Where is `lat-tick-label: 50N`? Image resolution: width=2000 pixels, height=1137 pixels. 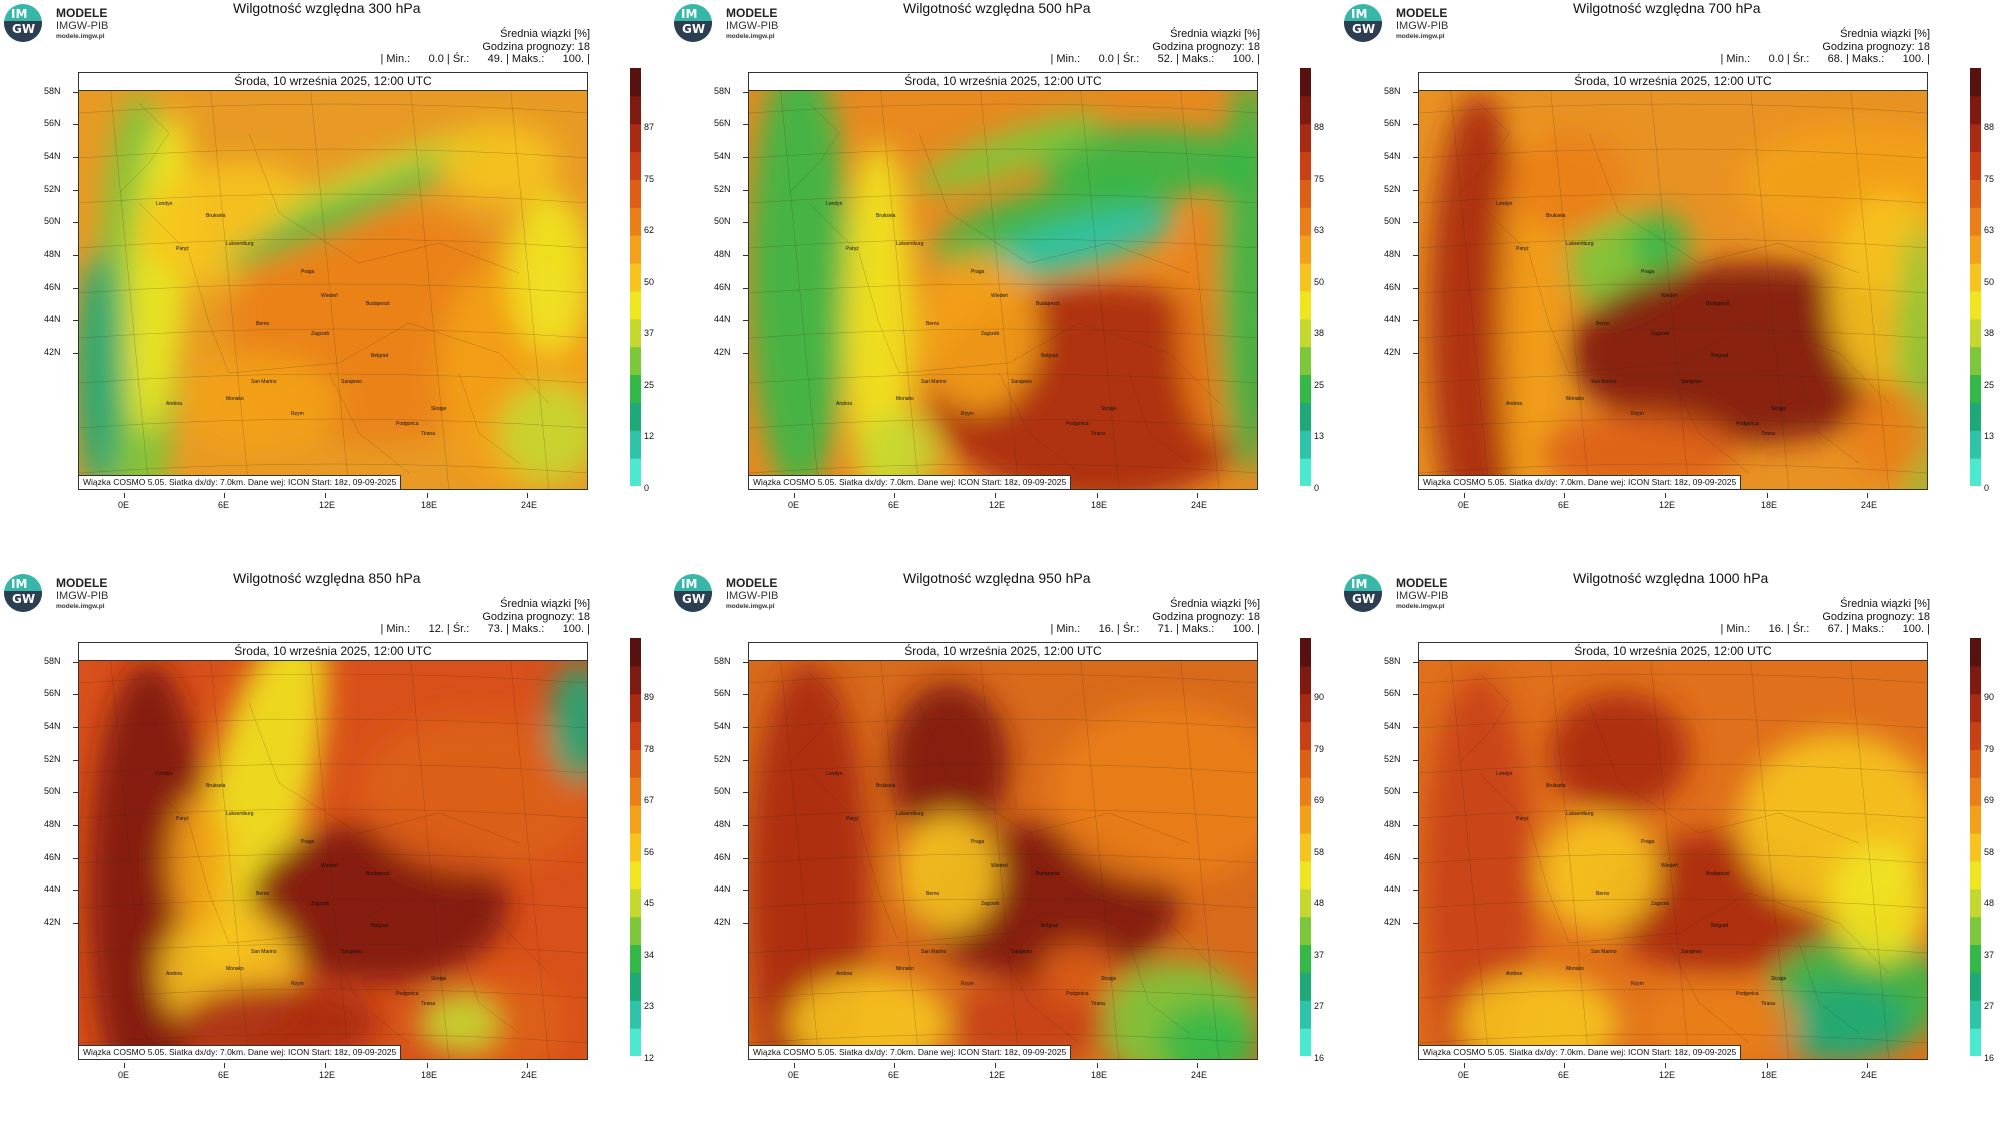 lat-tick-label: 50N is located at coordinates (1401, 791).